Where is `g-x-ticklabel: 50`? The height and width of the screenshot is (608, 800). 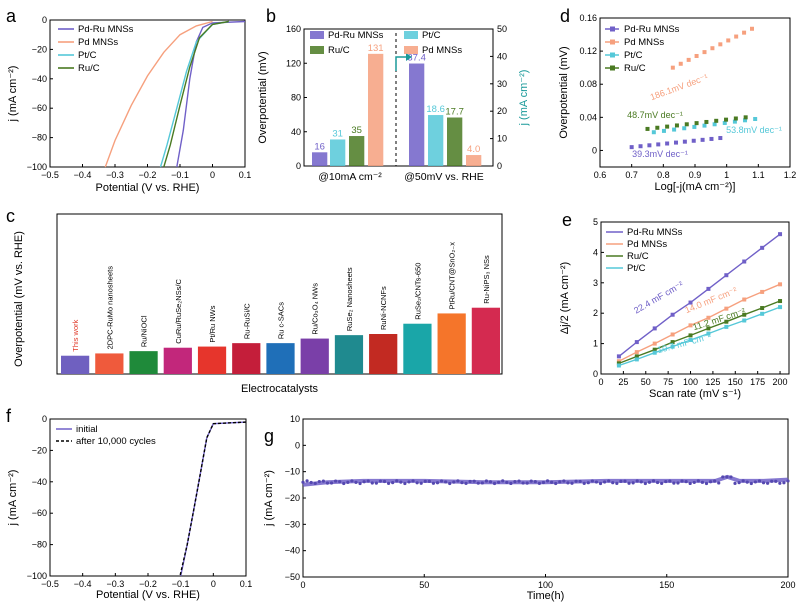 g-x-ticklabel: 50 is located at coordinates (424, 585).